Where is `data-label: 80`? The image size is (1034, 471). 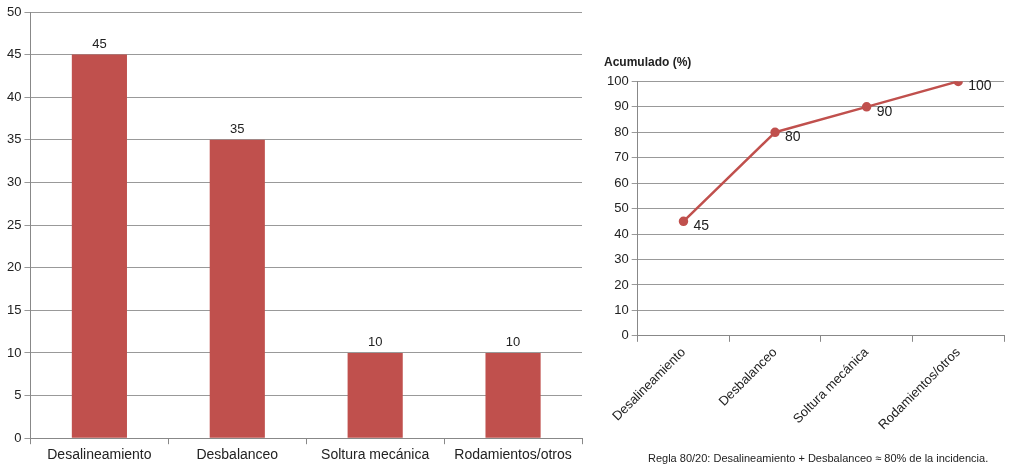 data-label: 80 is located at coordinates (793, 136).